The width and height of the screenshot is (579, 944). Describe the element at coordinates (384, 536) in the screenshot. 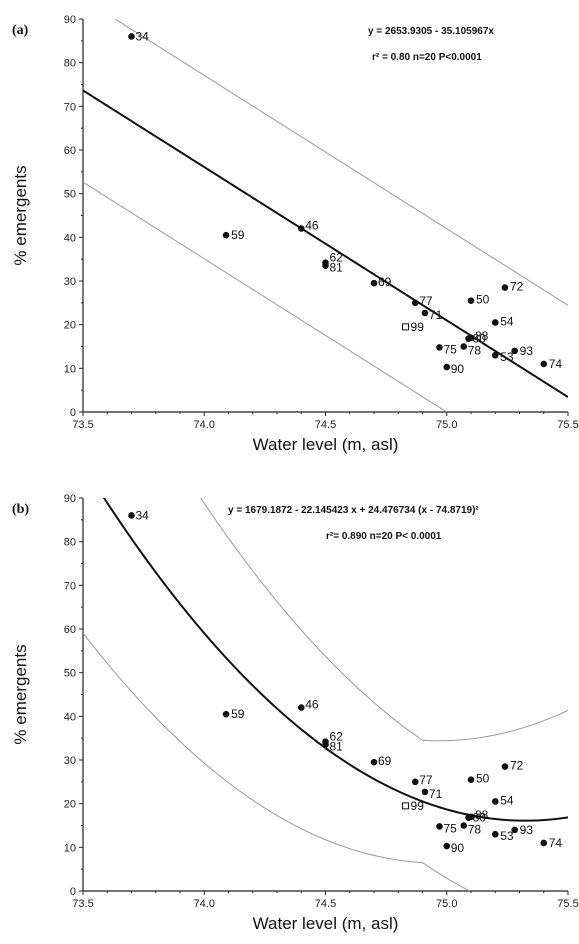

I see `regression-stats: r²= 0.890 n=20 P< 0.0001` at that location.